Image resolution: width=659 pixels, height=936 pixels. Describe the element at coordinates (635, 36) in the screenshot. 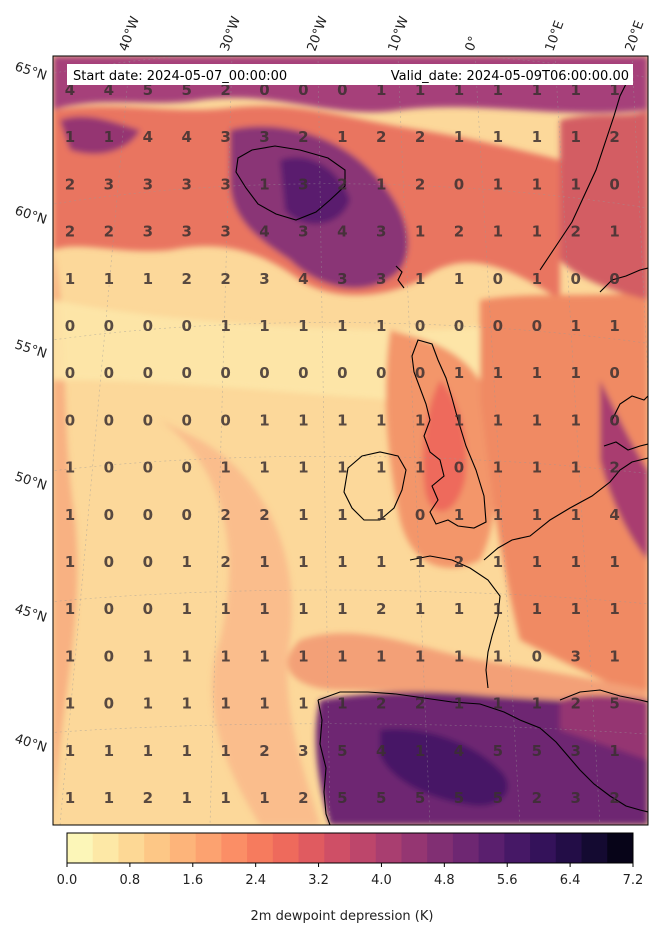

I see `longitude-label: 20°E` at that location.